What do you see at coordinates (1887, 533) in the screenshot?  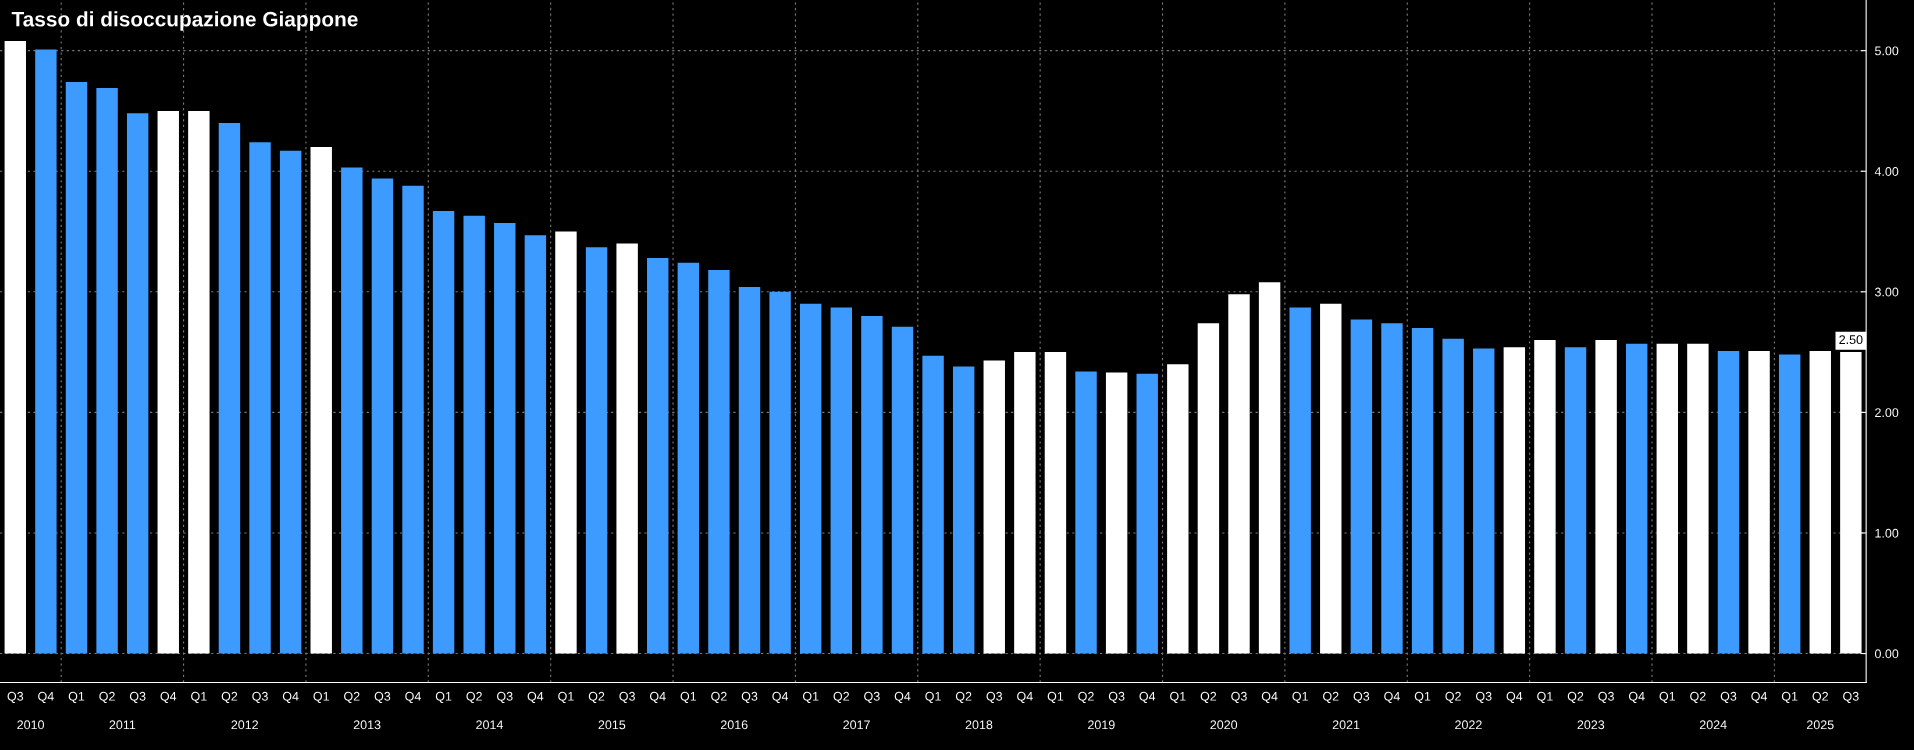 I see `y-tick-label: 1.00` at bounding box center [1887, 533].